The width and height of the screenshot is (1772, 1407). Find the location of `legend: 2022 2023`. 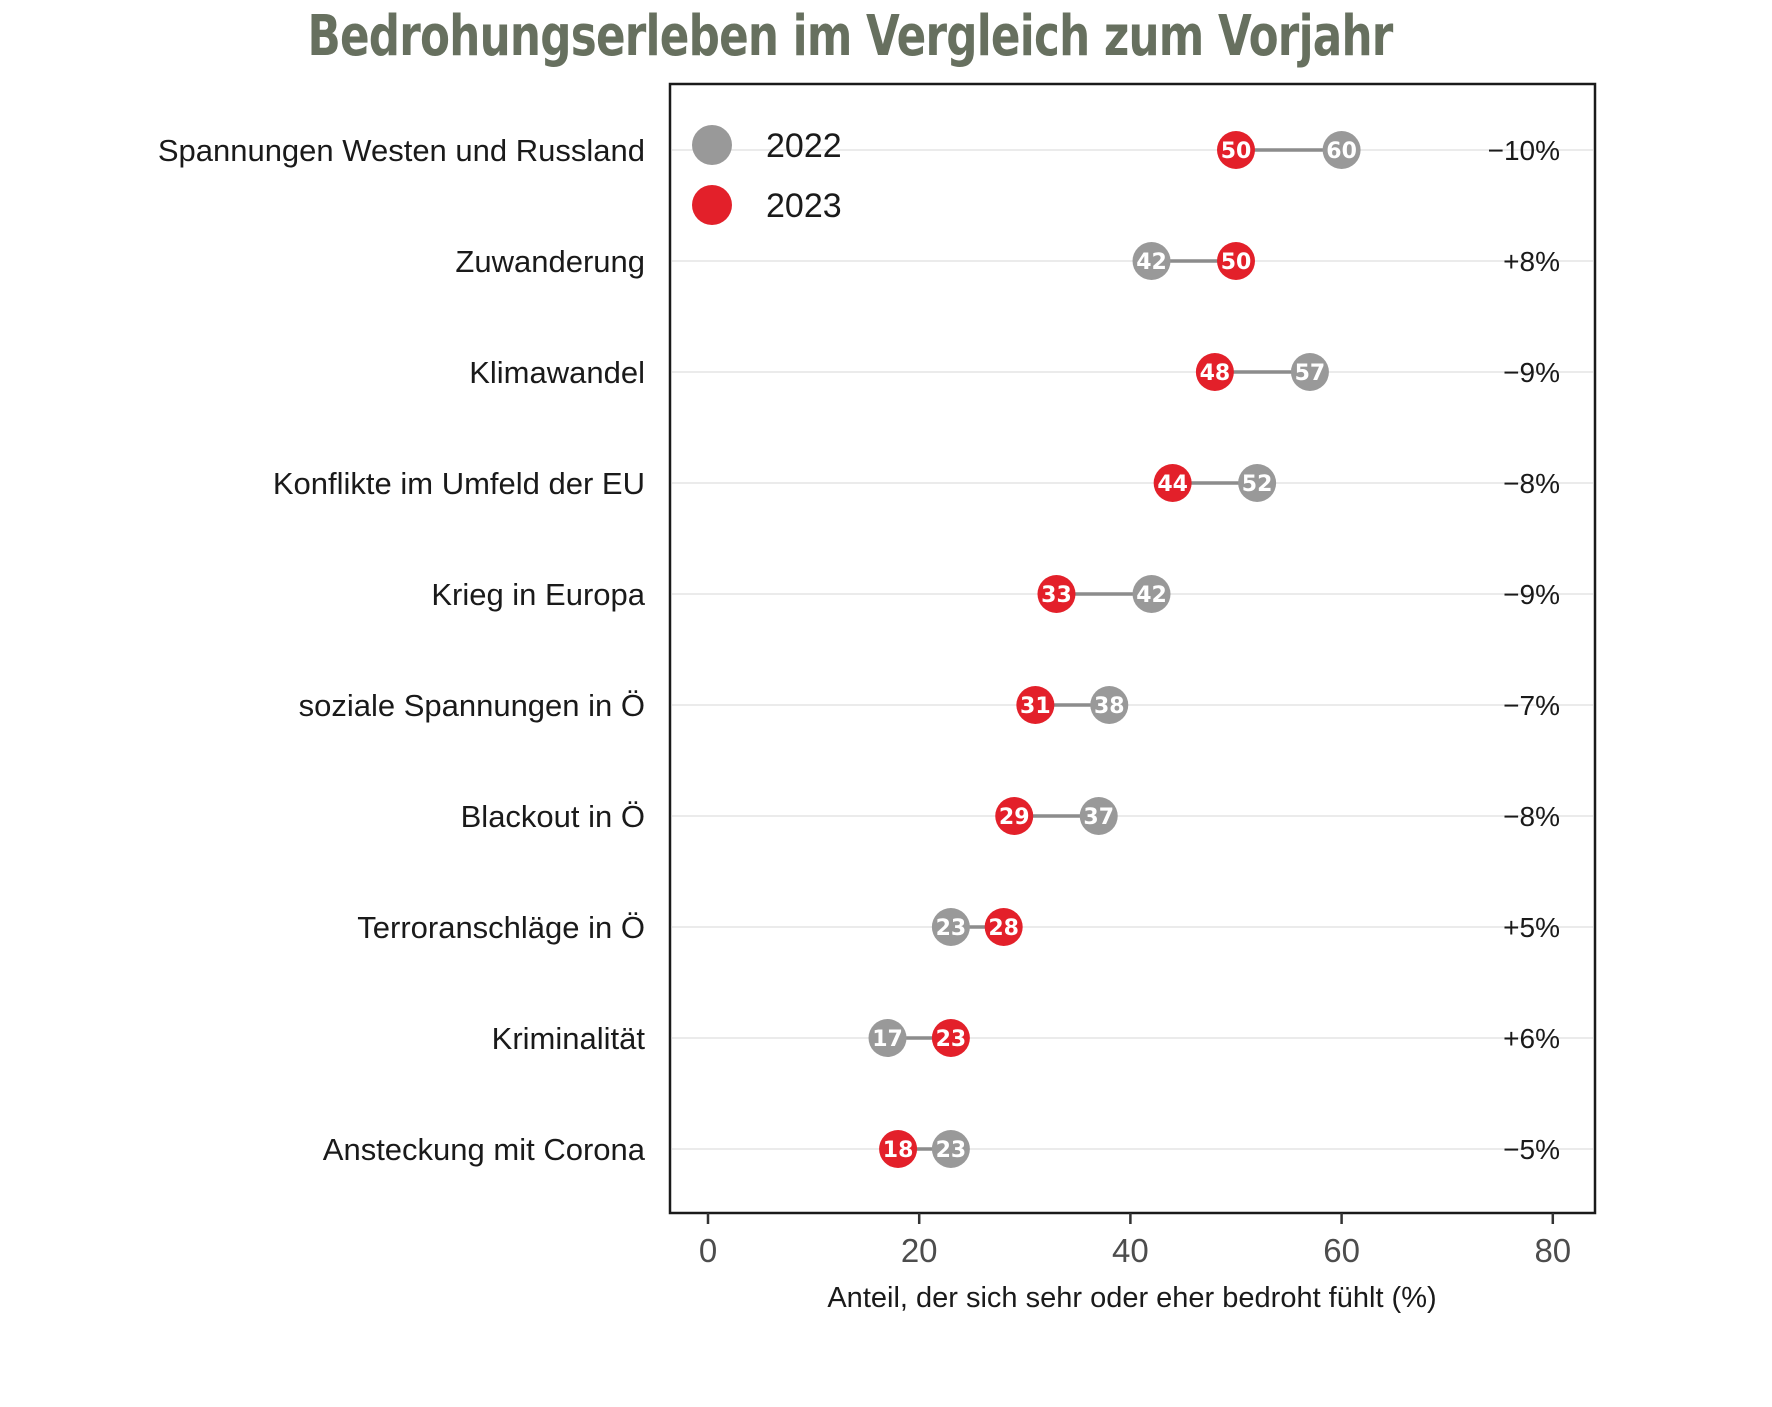

legend: 2022 2023 is located at coordinates (767, 175).